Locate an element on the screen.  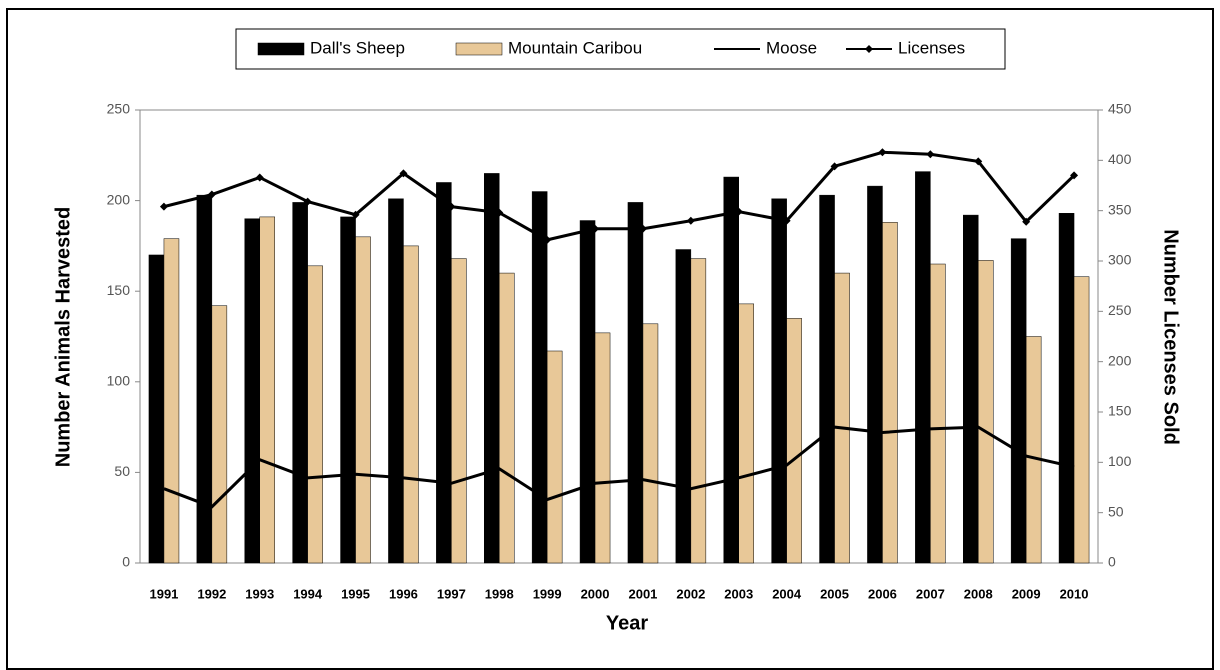
y2-tick-label: 100 is located at coordinates (1120, 461).